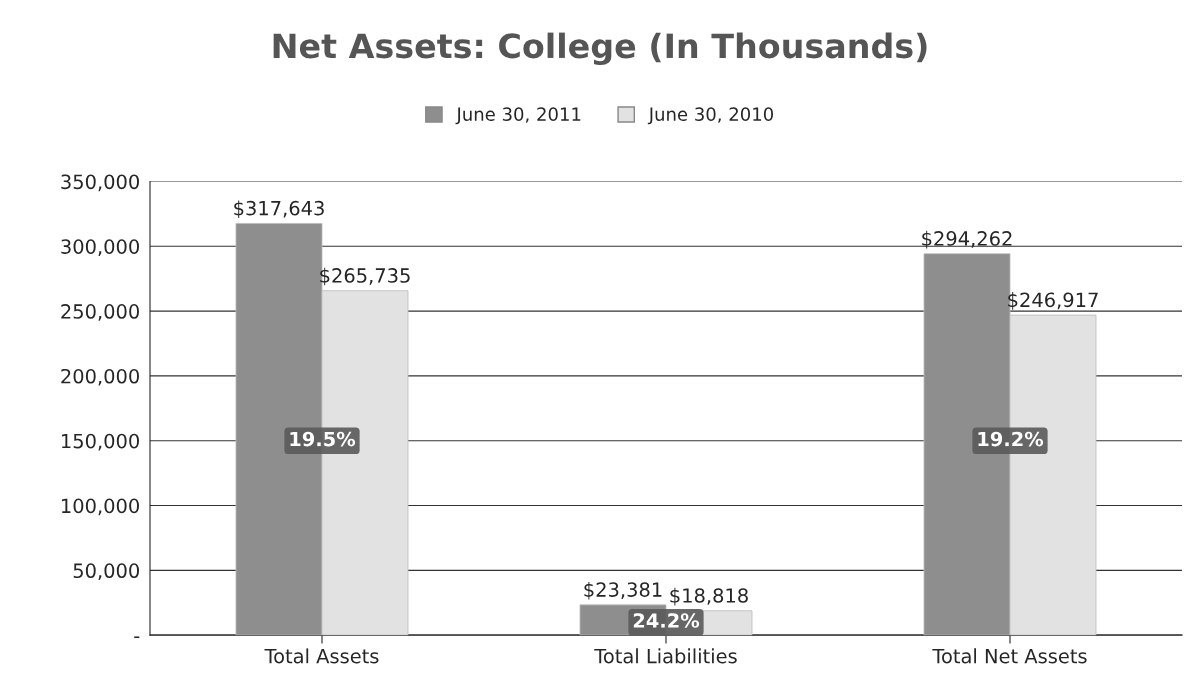 The height and width of the screenshot is (698, 1200). I want to click on y-tick-label: -, so click(137, 637).